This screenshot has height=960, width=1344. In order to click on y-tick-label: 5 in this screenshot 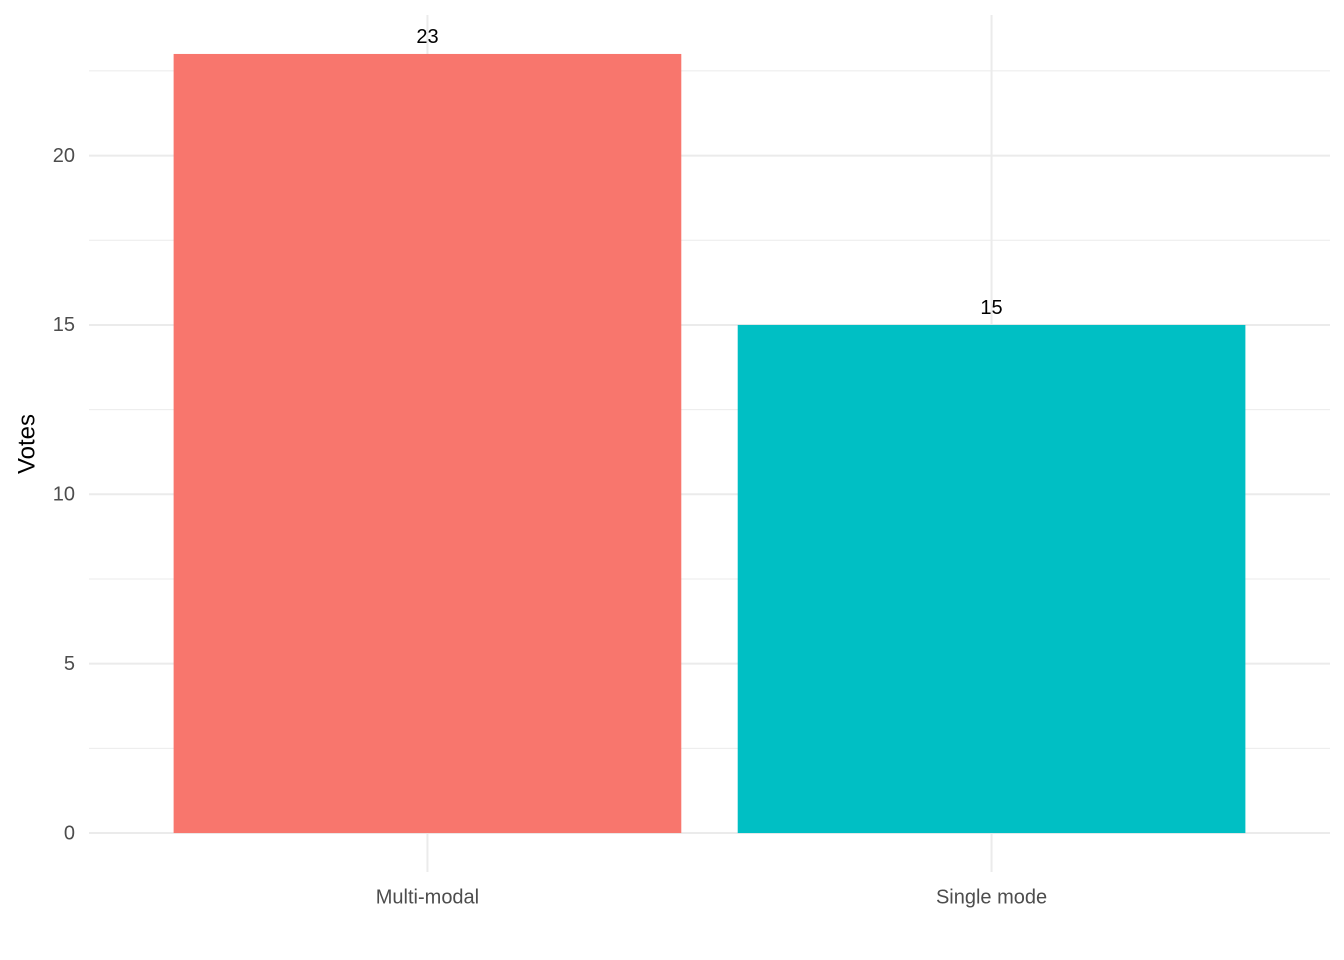, I will do `click(69, 664)`.